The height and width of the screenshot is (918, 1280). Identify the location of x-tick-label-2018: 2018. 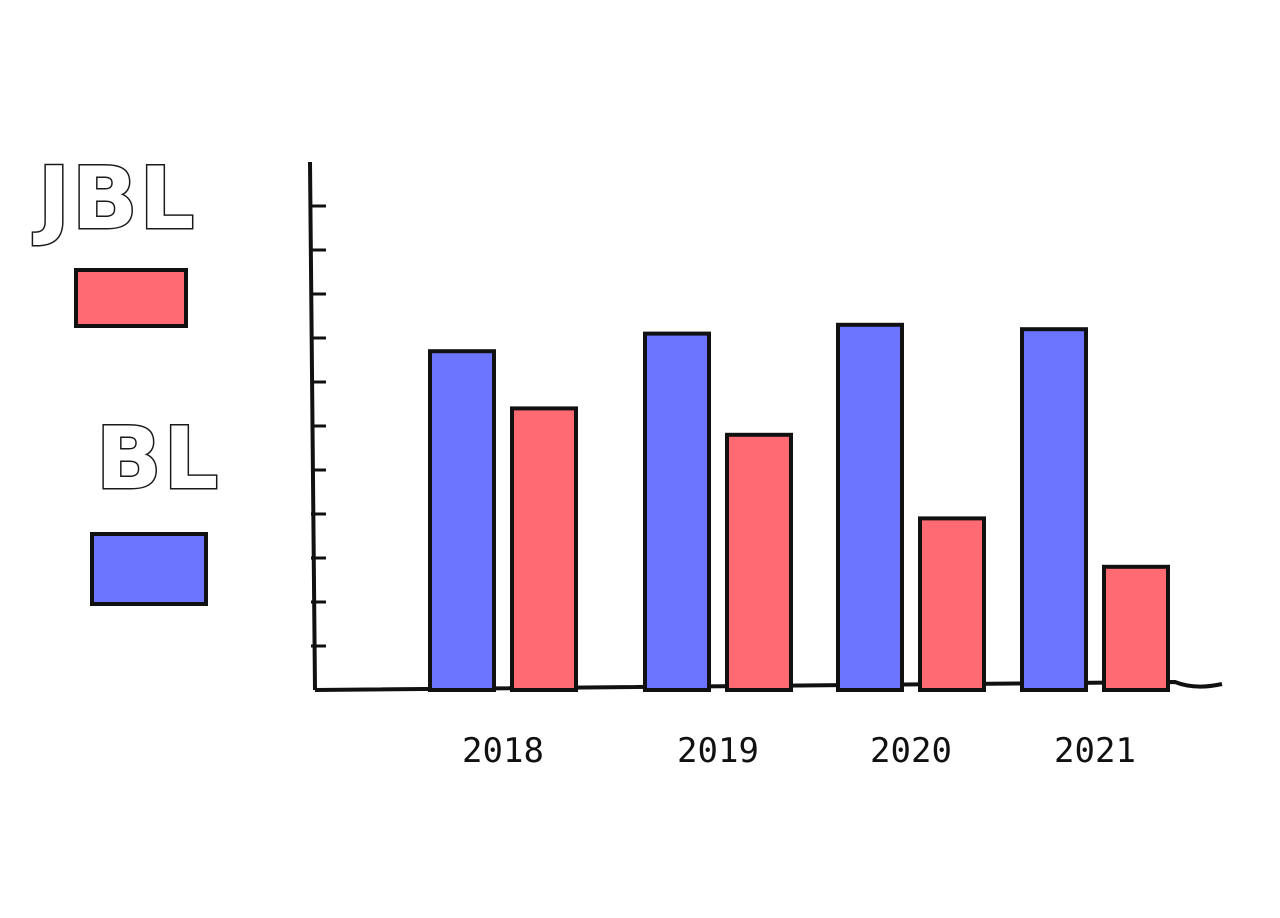
(503, 751).